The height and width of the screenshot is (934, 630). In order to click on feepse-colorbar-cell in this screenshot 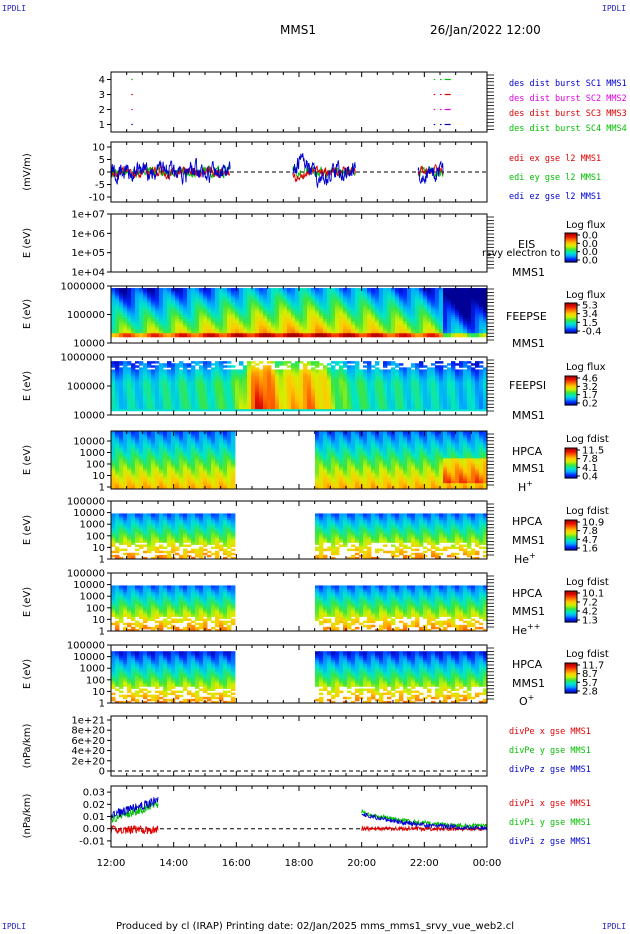, I will do `click(571, 320)`.